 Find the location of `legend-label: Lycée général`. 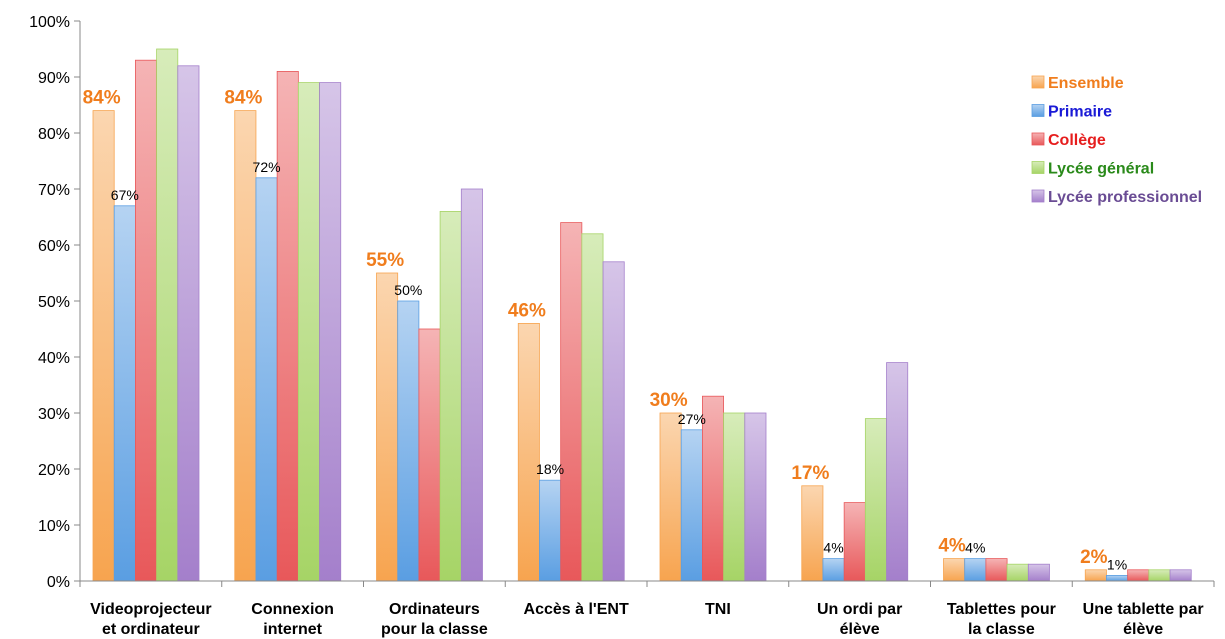

legend-label: Lycée général is located at coordinates (1101, 169).